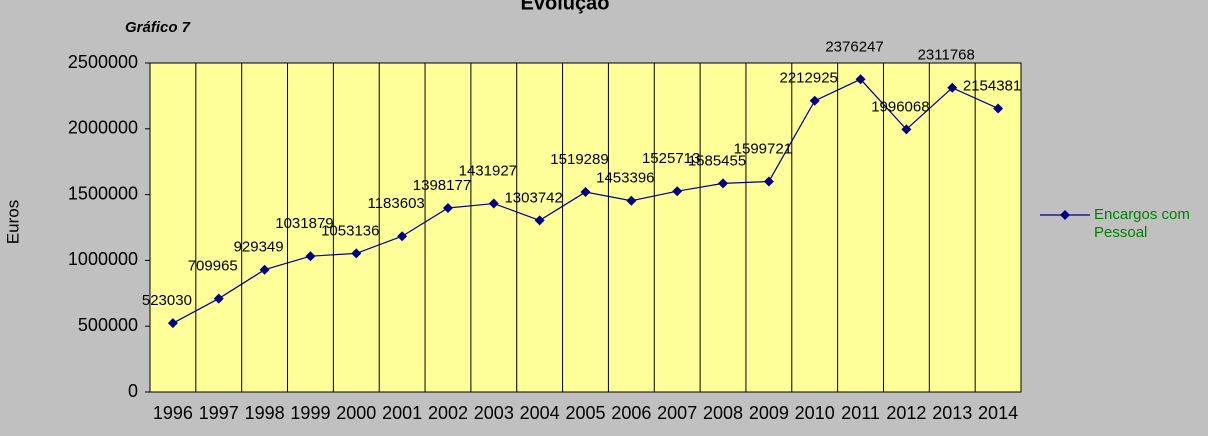 This screenshot has width=1208, height=436. What do you see at coordinates (998, 413) in the screenshot?
I see `x-tick-label: 2014` at bounding box center [998, 413].